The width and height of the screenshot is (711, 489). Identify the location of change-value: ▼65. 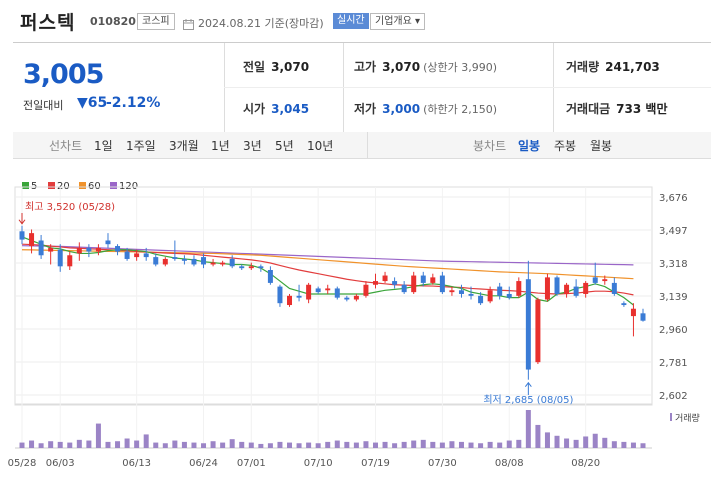
(92, 103).